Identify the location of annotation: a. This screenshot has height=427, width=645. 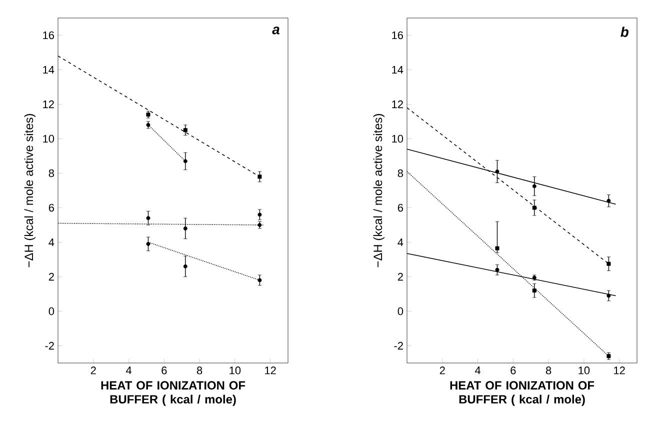
(276, 30).